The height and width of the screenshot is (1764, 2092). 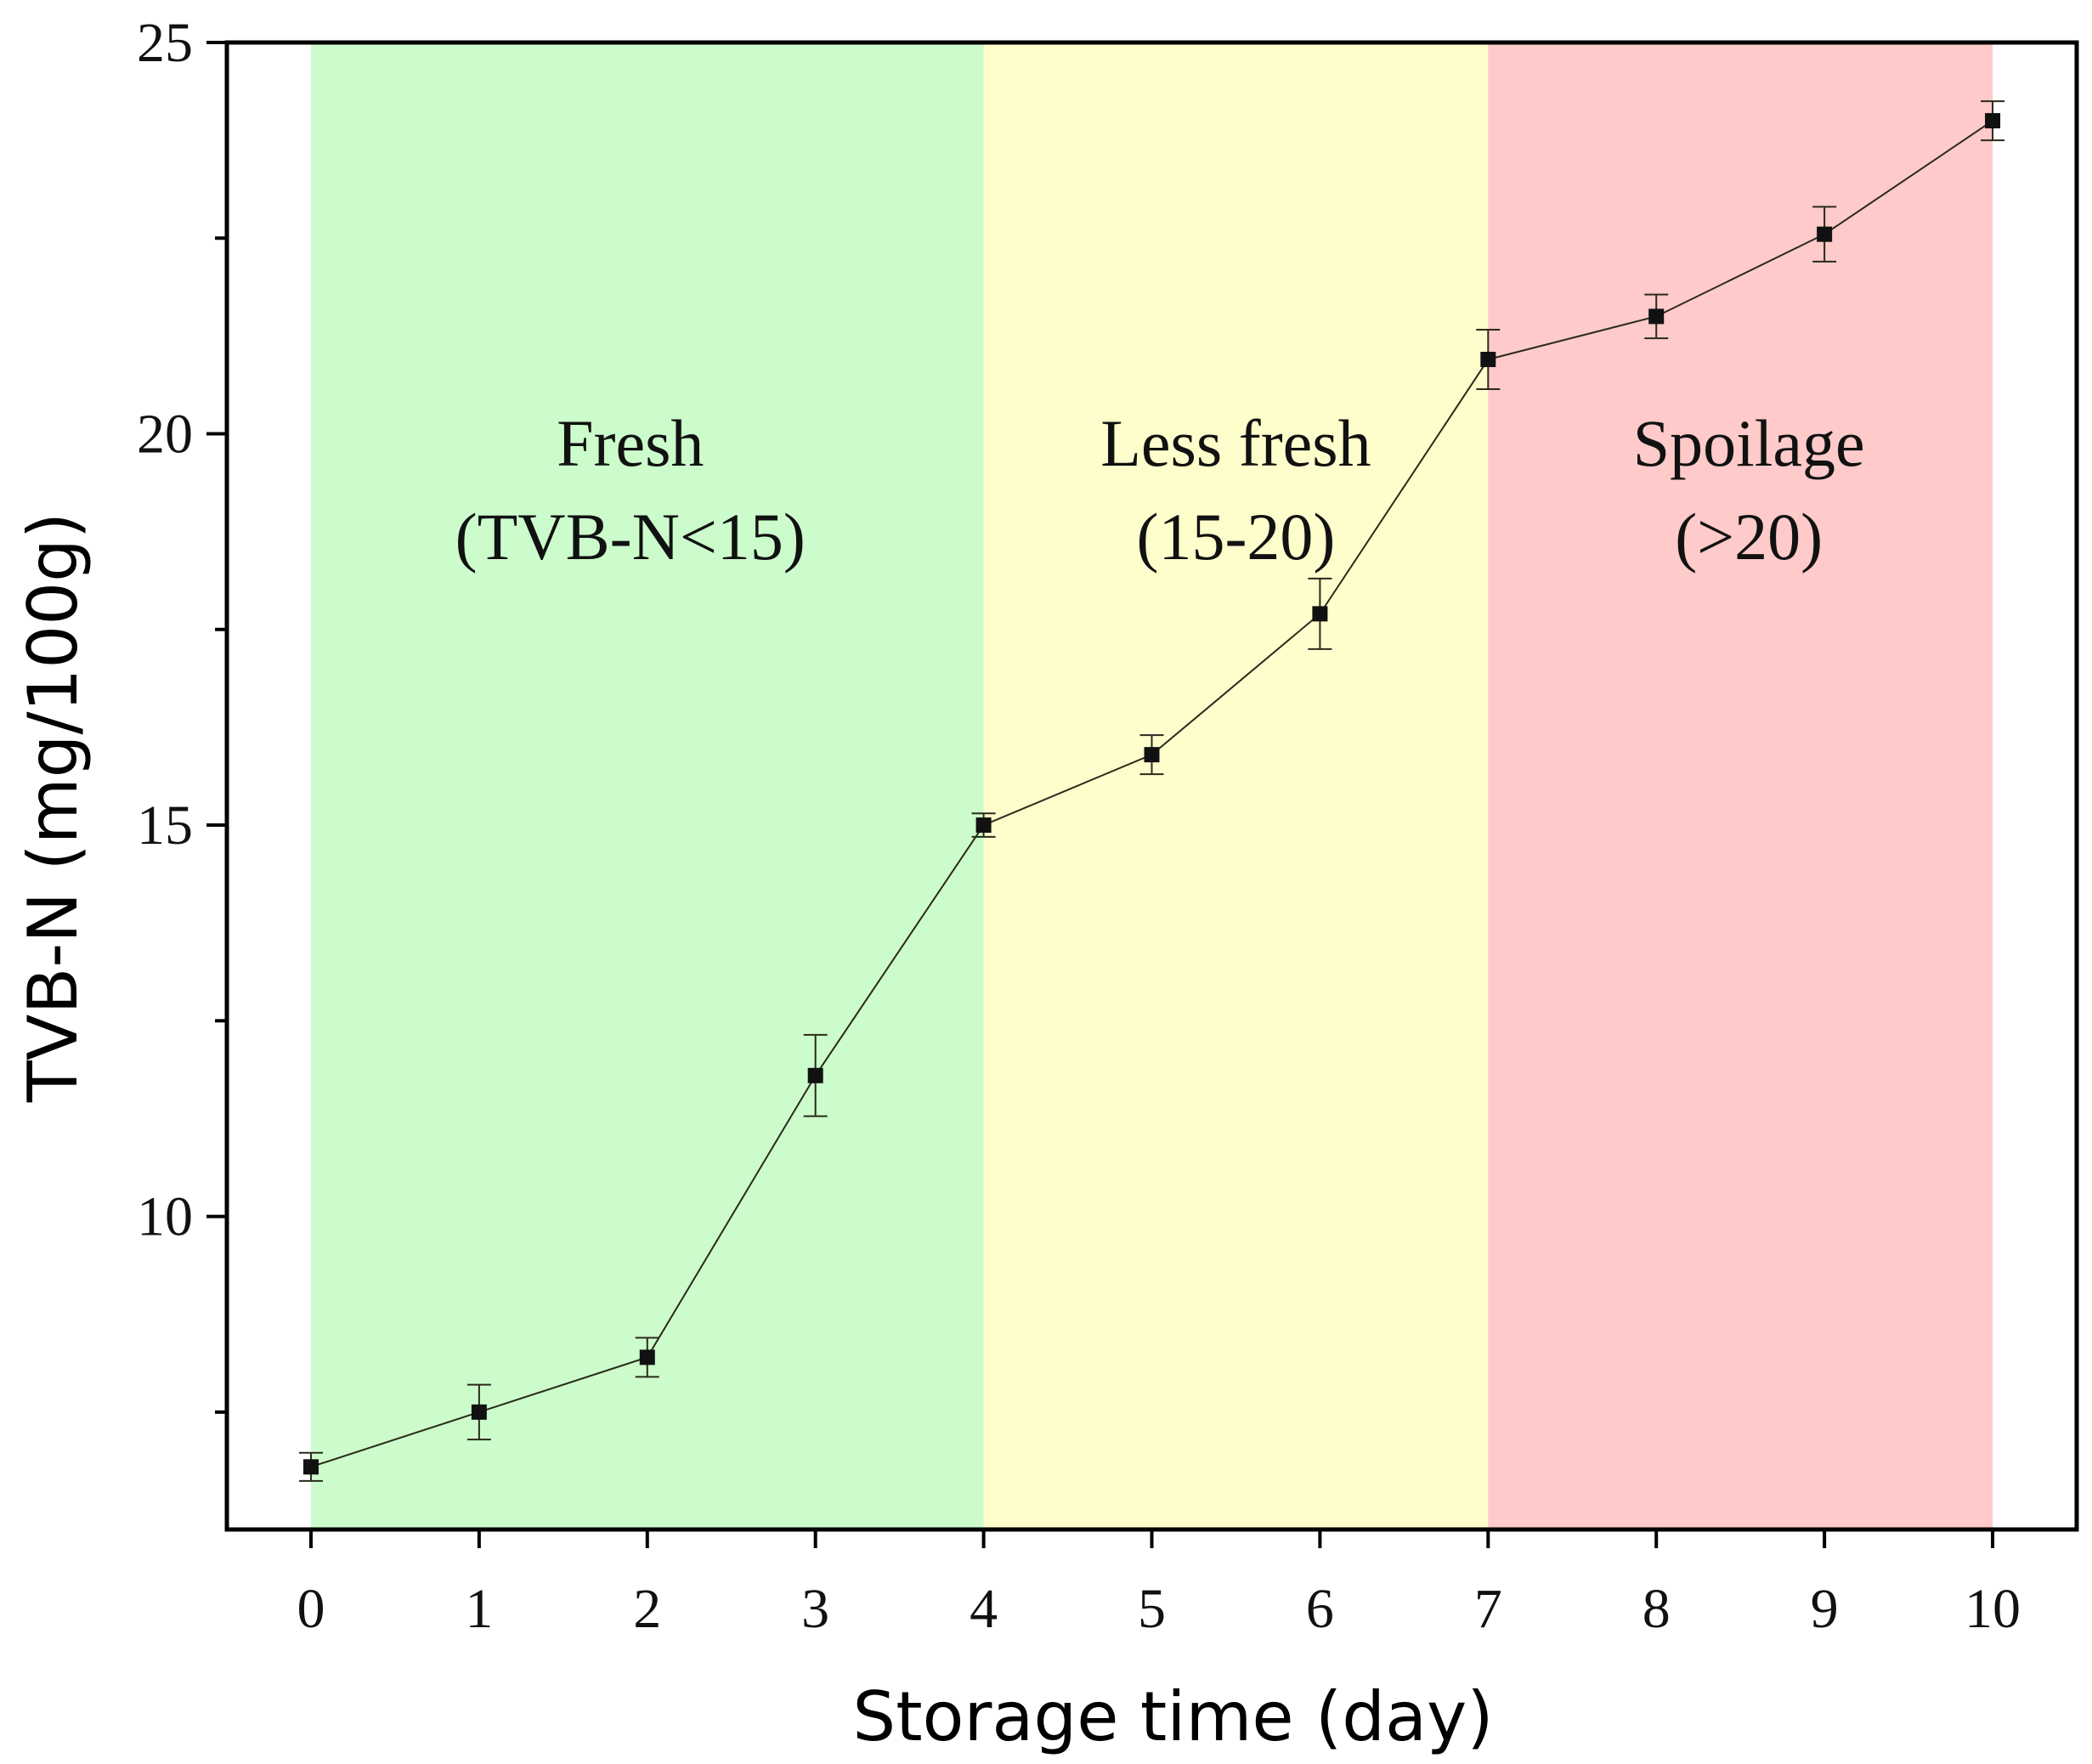 I want to click on y-tick-label: 25, so click(x=165, y=43).